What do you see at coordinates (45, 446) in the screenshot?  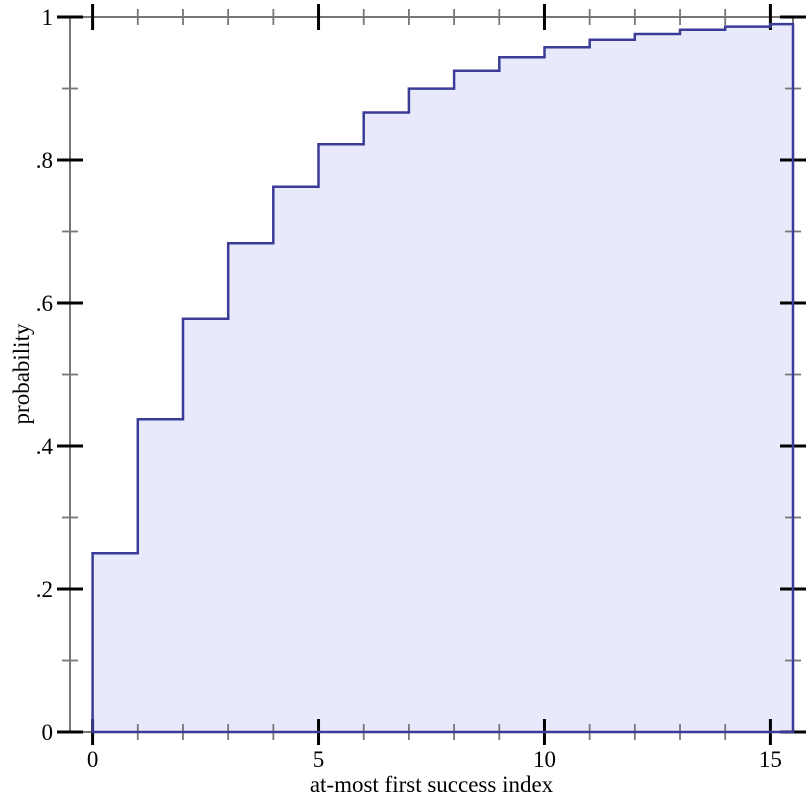 I see `y-tick-label-.4: .4` at bounding box center [45, 446].